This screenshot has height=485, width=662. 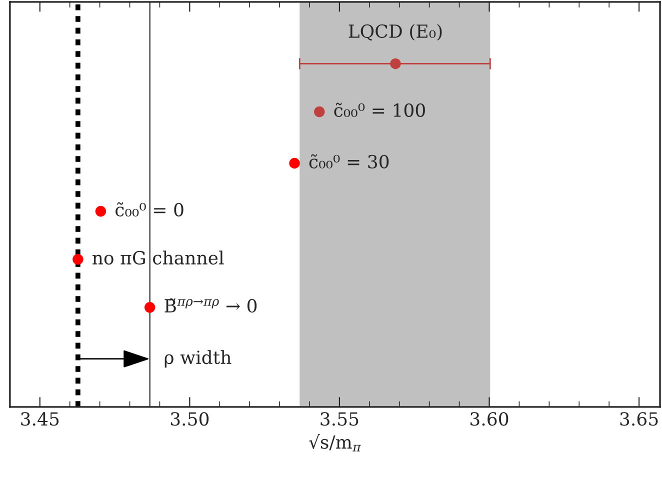 What do you see at coordinates (379, 110) in the screenshot?
I see `annotation: c̃₀₀⁰ = 100` at bounding box center [379, 110].